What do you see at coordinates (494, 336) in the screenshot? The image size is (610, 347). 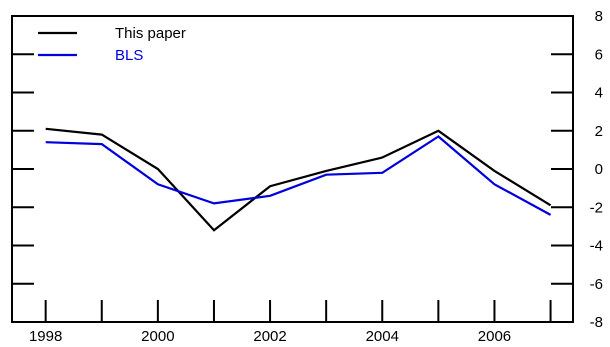 I see `x-tick-label: 2006` at bounding box center [494, 336].